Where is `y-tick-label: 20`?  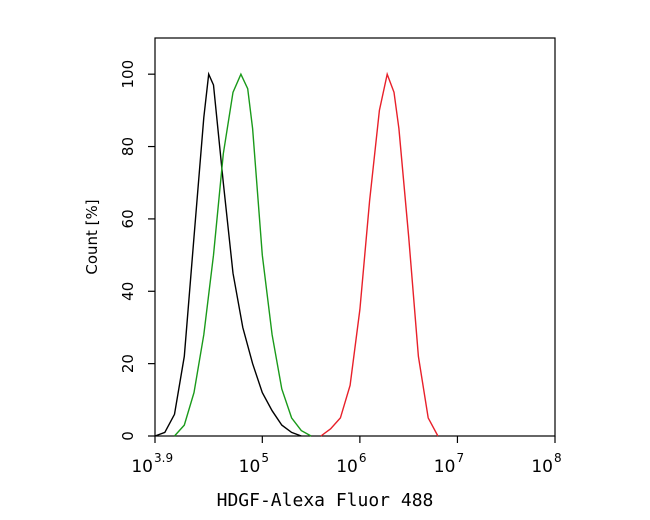
y-tick-label: 20 is located at coordinates (128, 363).